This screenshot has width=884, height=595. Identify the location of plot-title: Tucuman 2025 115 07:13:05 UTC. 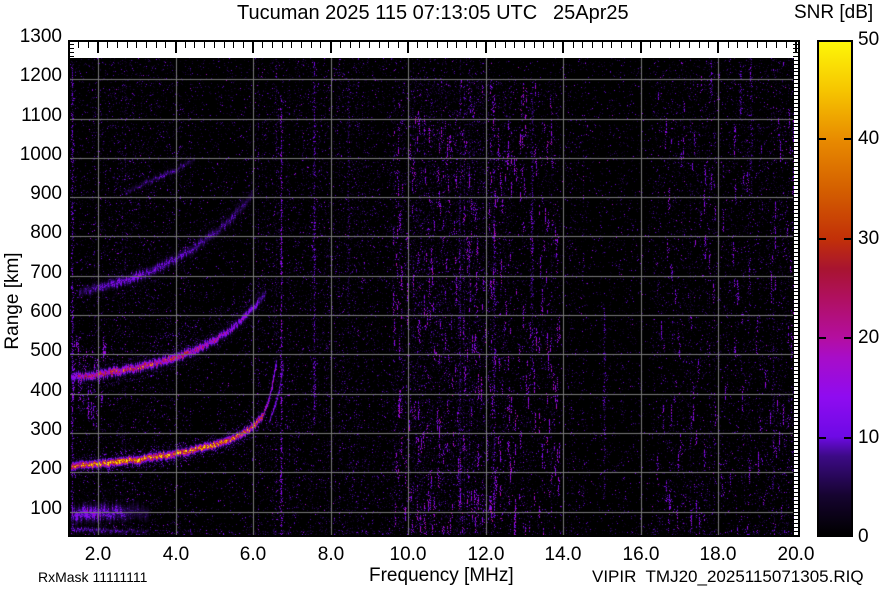
(387, 13).